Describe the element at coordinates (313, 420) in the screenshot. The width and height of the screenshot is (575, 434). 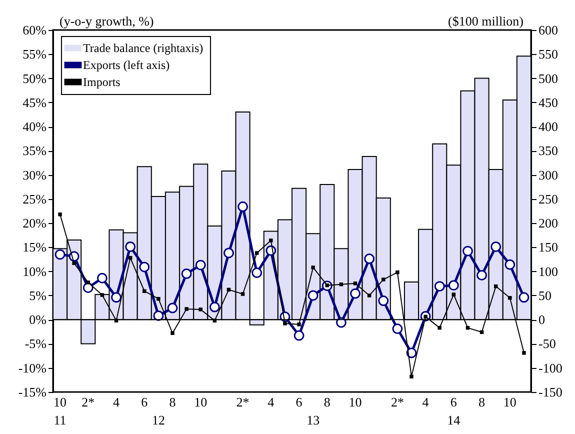
I see `x-tick-label: 13` at that location.